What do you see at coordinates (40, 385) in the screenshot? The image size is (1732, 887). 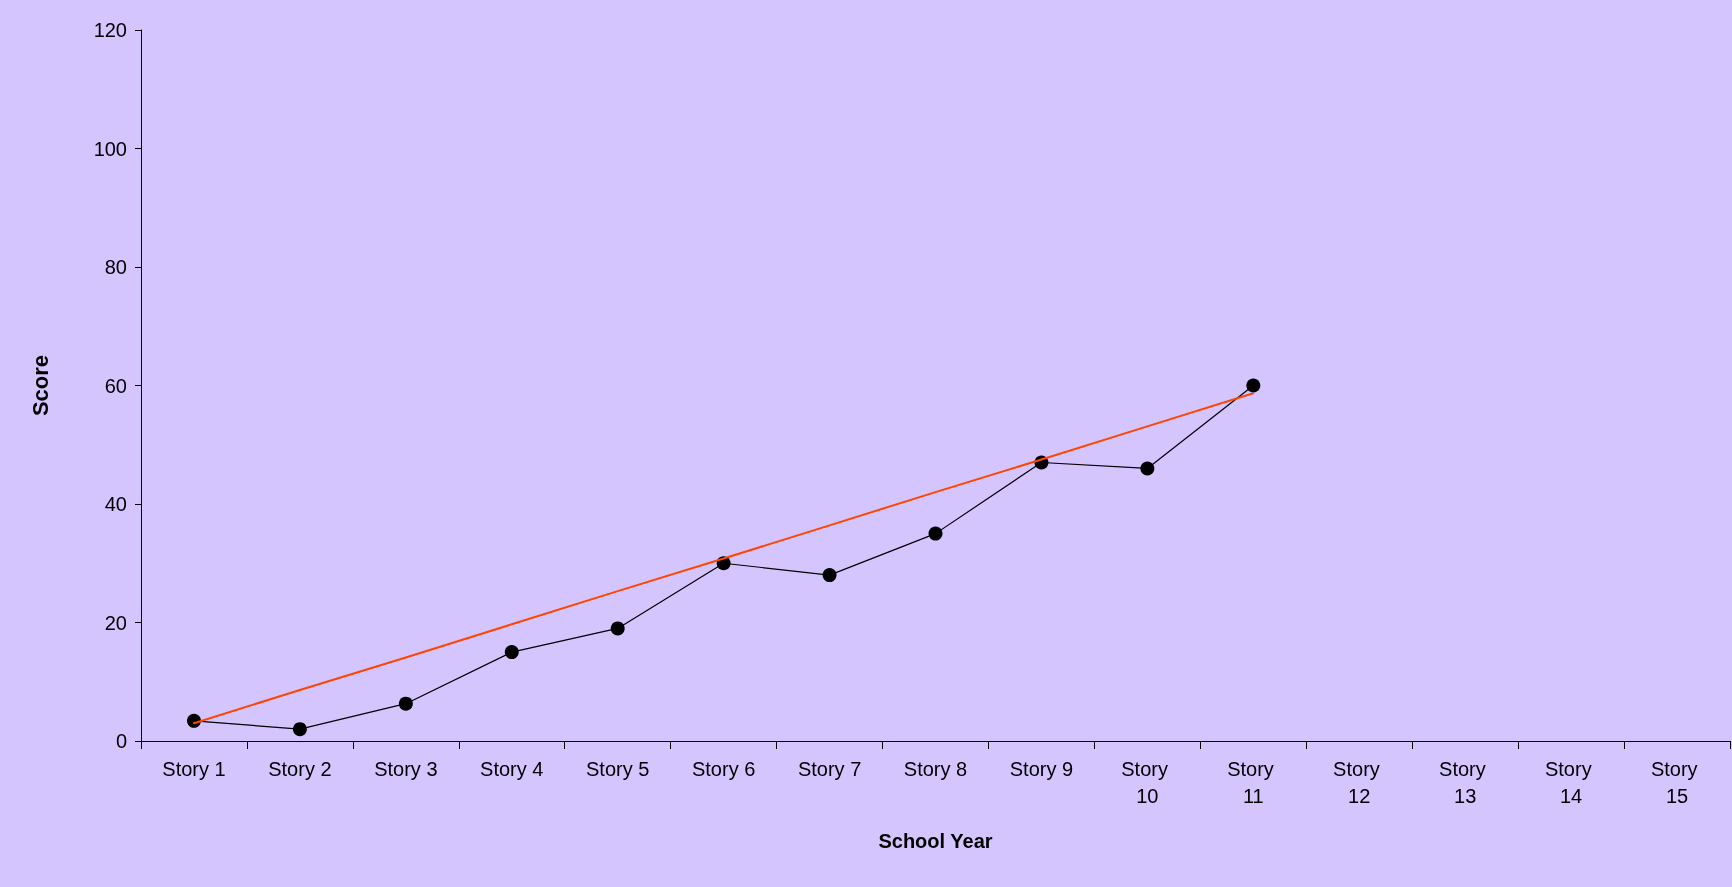 I see `y-axis-title: Score` at bounding box center [40, 385].